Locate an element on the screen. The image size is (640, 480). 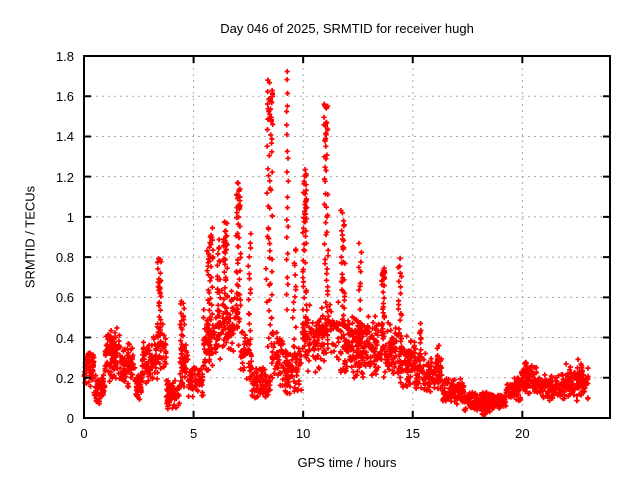
x-tick-label: 5 is located at coordinates (193, 433).